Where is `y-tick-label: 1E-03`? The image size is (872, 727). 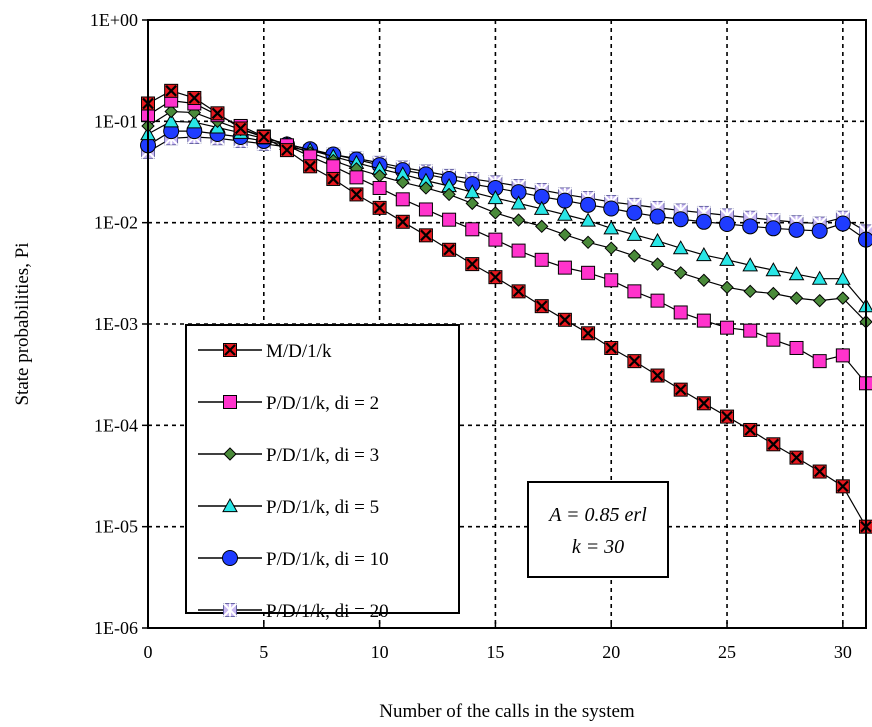 y-tick-label: 1E-03 is located at coordinates (116, 324).